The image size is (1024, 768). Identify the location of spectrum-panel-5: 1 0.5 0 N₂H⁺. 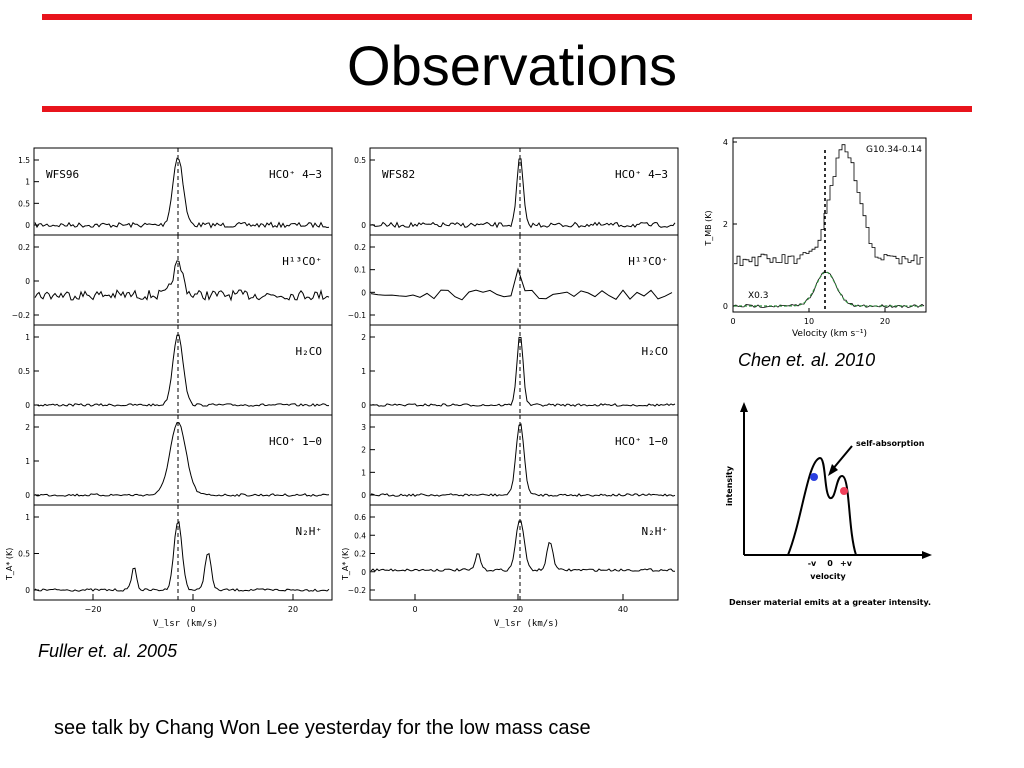
(175, 552).